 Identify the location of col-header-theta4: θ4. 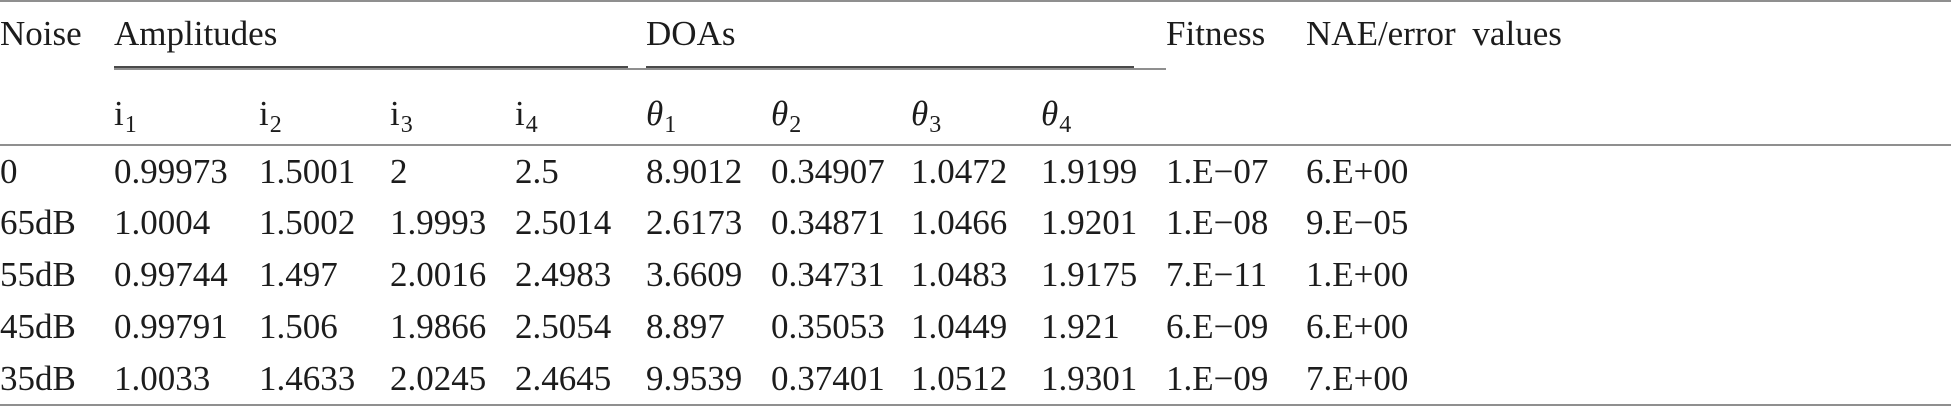
(1104, 107).